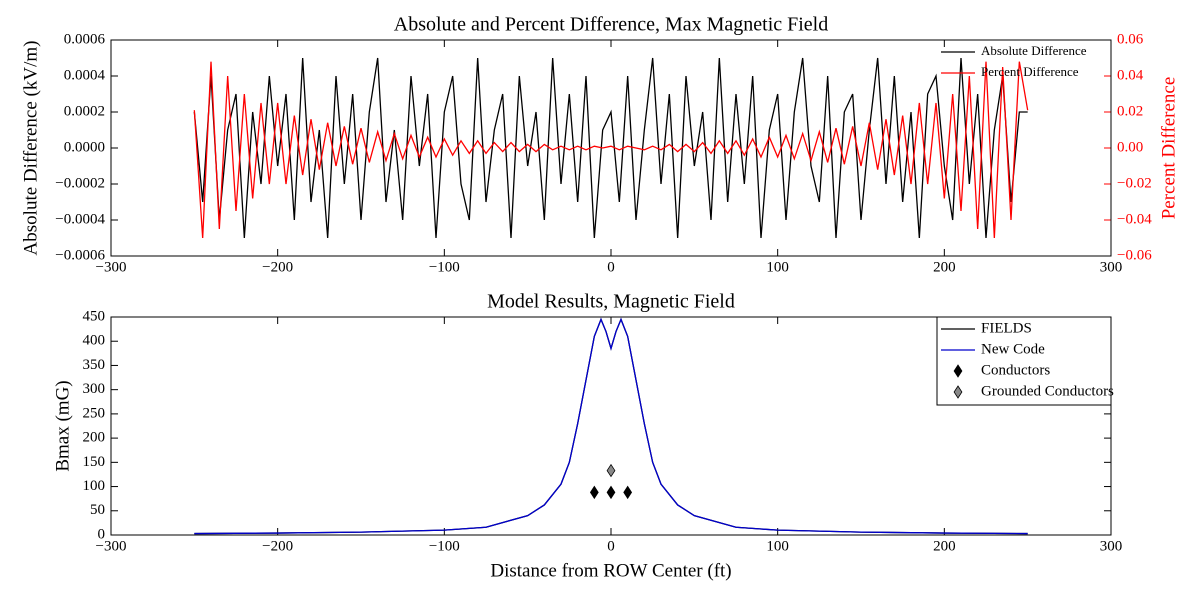  Describe the element at coordinates (1024, 361) in the screenshot. I see `legend-frame` at that location.